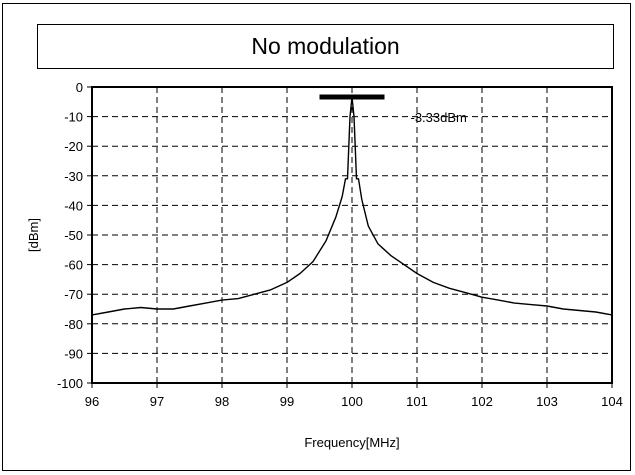  Describe the element at coordinates (70, 383) in the screenshot. I see `y-tick-label: -100` at that location.